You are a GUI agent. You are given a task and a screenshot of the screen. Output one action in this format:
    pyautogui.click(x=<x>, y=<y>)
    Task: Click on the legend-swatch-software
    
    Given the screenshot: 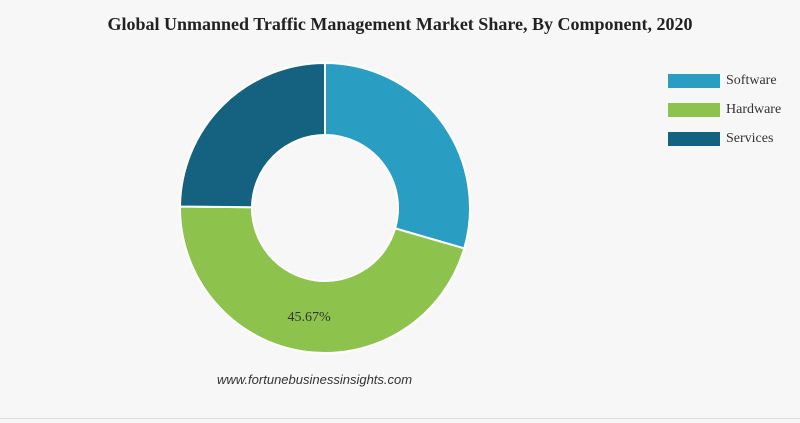 What is the action you would take?
    pyautogui.click(x=694, y=80)
    